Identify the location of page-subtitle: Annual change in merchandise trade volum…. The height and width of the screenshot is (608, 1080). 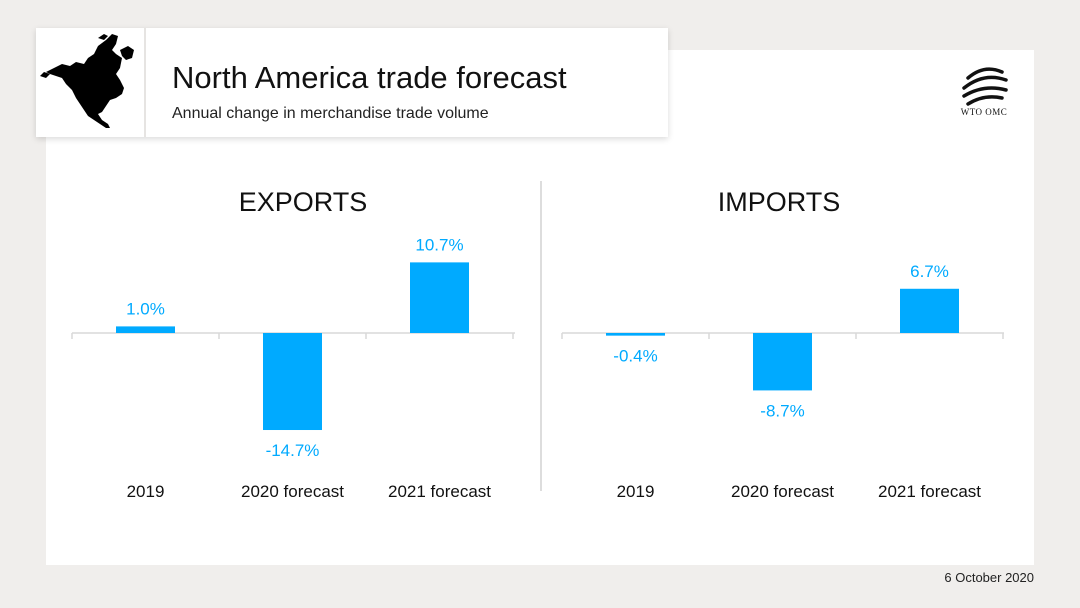
(330, 113).